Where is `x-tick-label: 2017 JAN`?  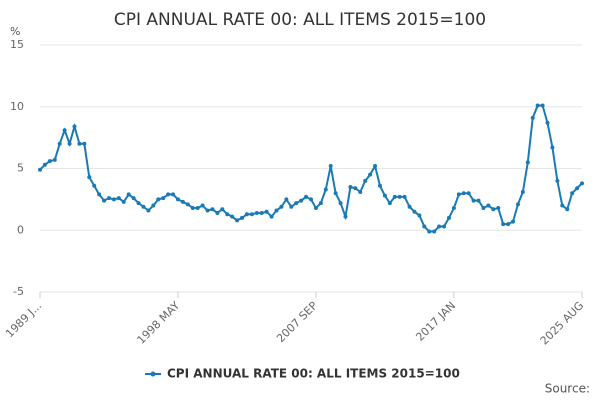 x-tick-label: 2017 JAN is located at coordinates (435, 321).